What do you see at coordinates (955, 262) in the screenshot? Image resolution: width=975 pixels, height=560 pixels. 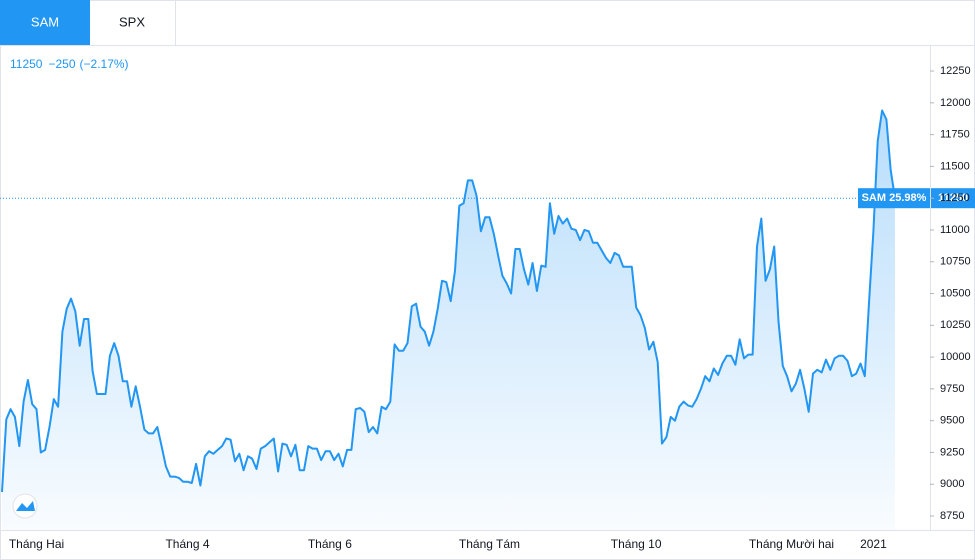 I see `y-tick-label: 10750` at bounding box center [955, 262].